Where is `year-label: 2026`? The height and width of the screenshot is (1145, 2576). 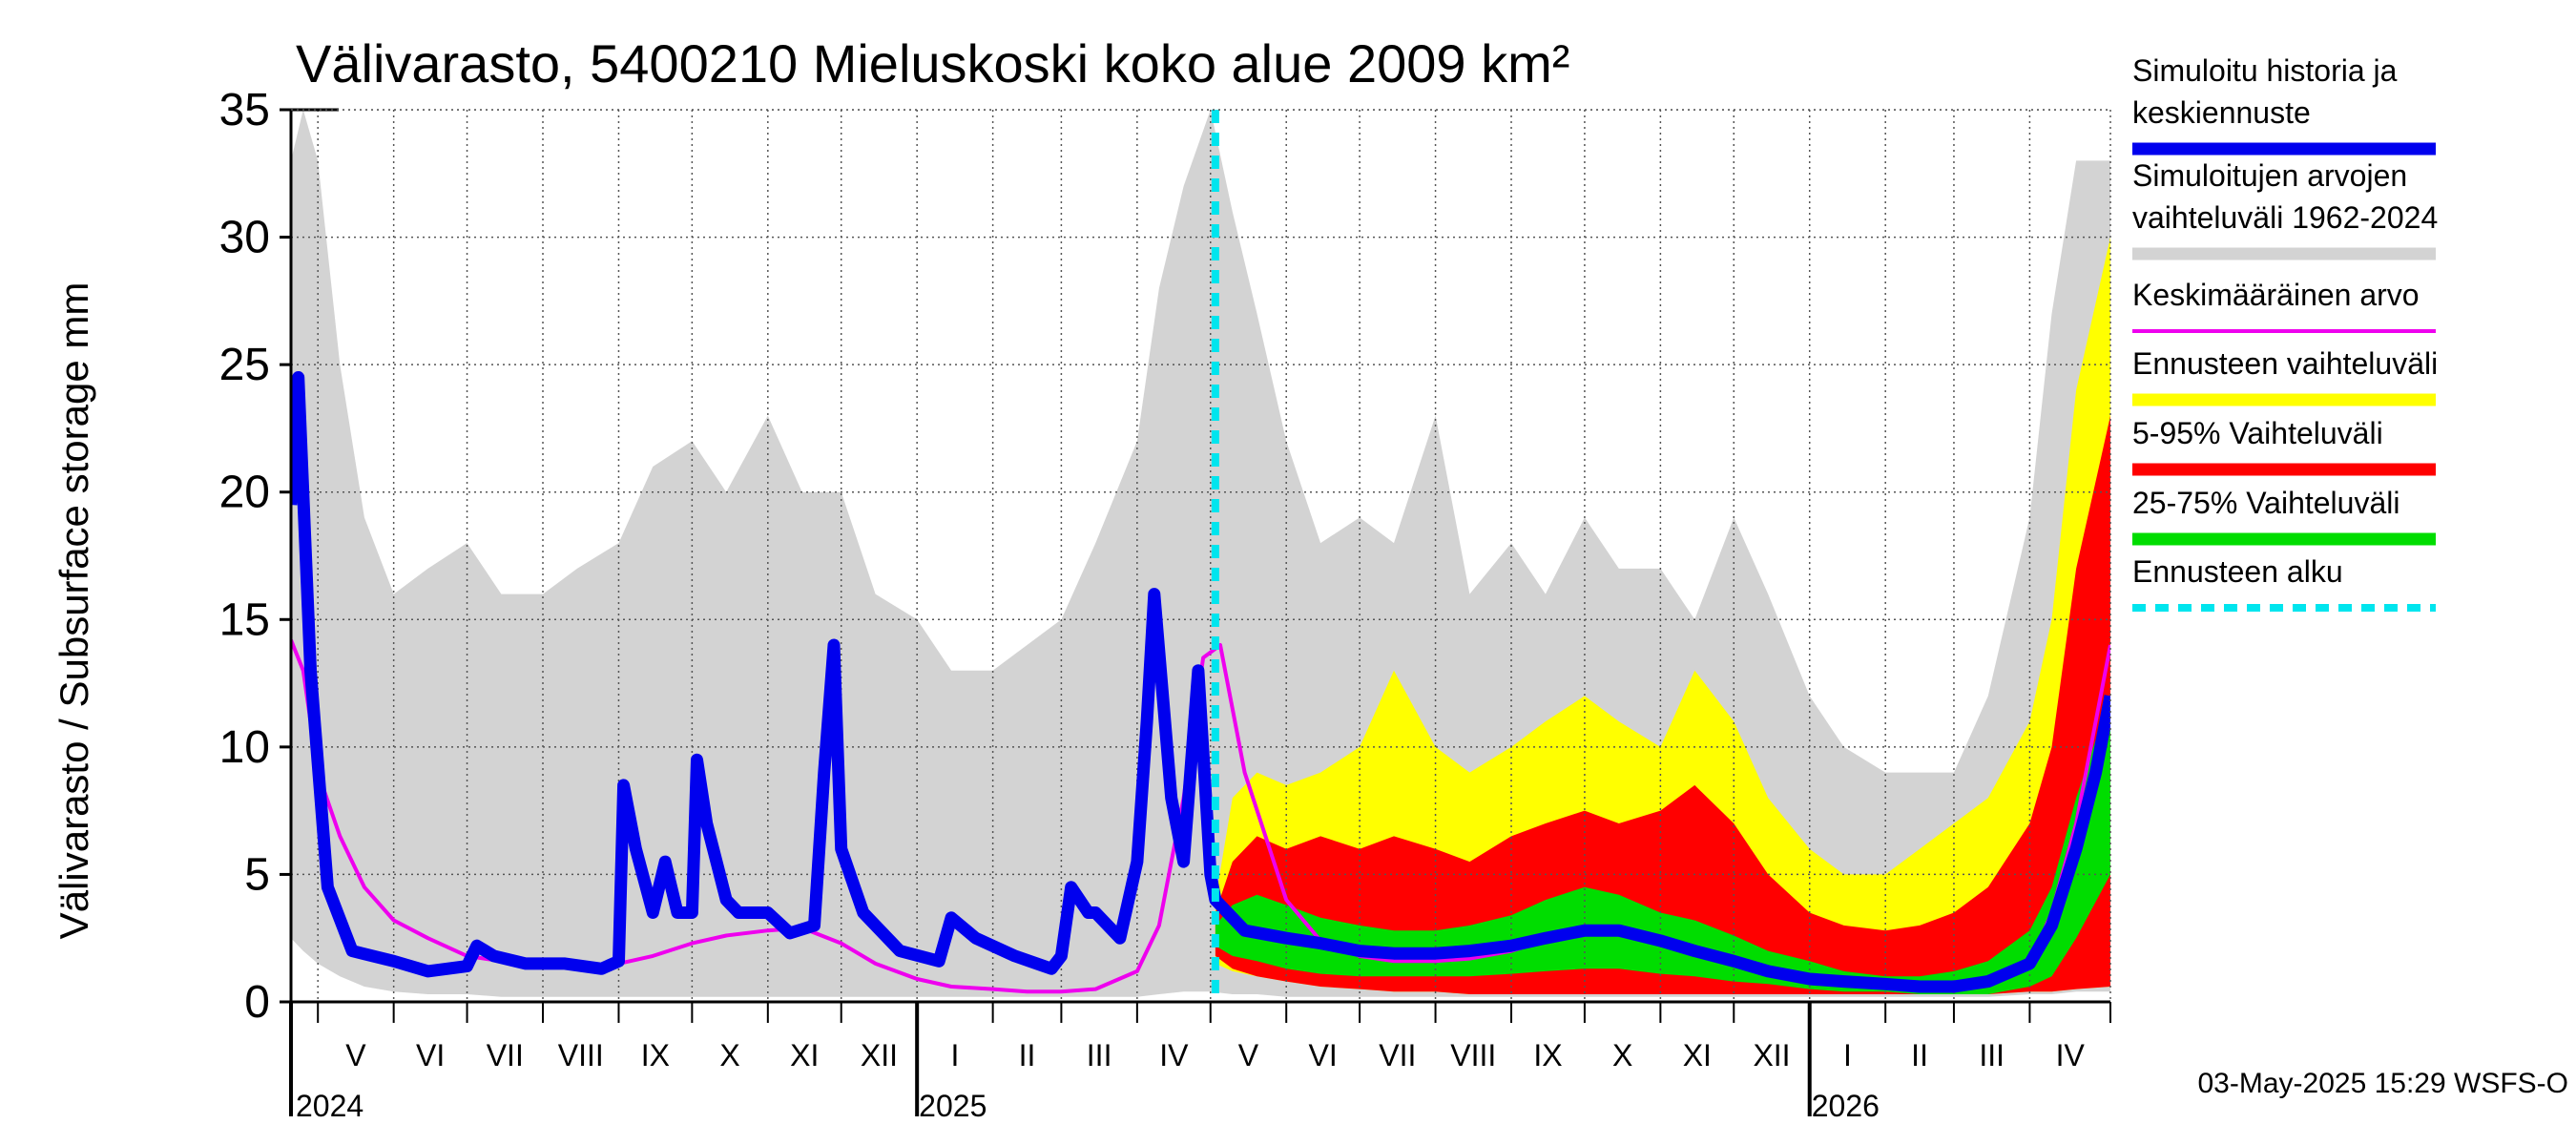
year-label: 2026 is located at coordinates (1846, 1106).